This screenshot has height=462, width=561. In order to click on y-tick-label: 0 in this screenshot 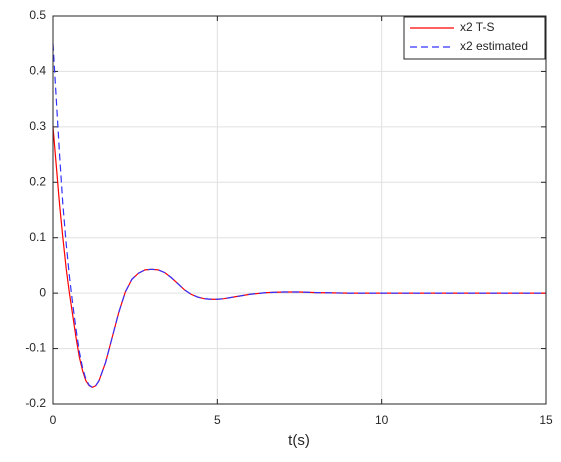, I will do `click(42, 292)`.